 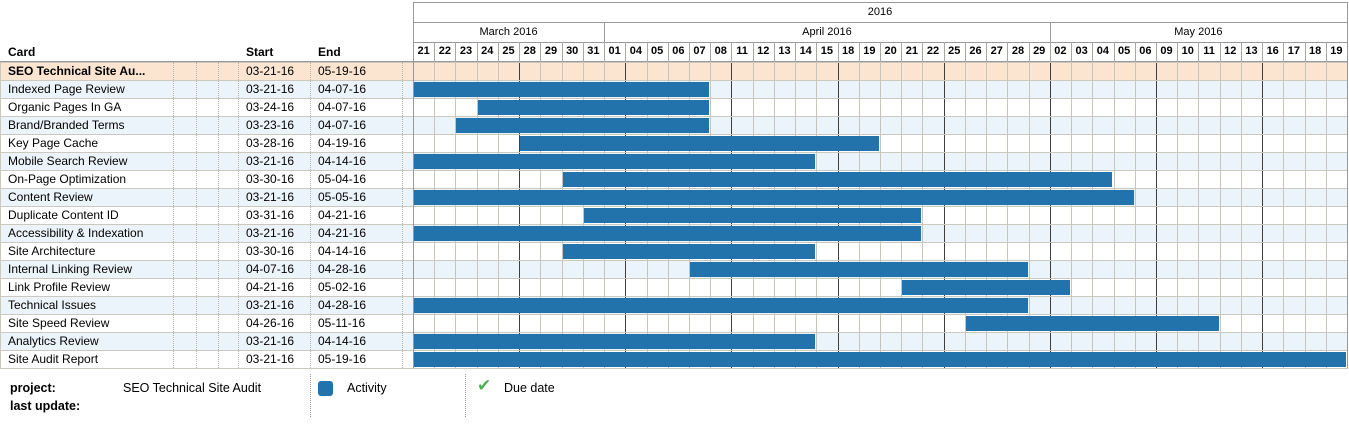 I want to click on day-header: 06, so click(x=678, y=51).